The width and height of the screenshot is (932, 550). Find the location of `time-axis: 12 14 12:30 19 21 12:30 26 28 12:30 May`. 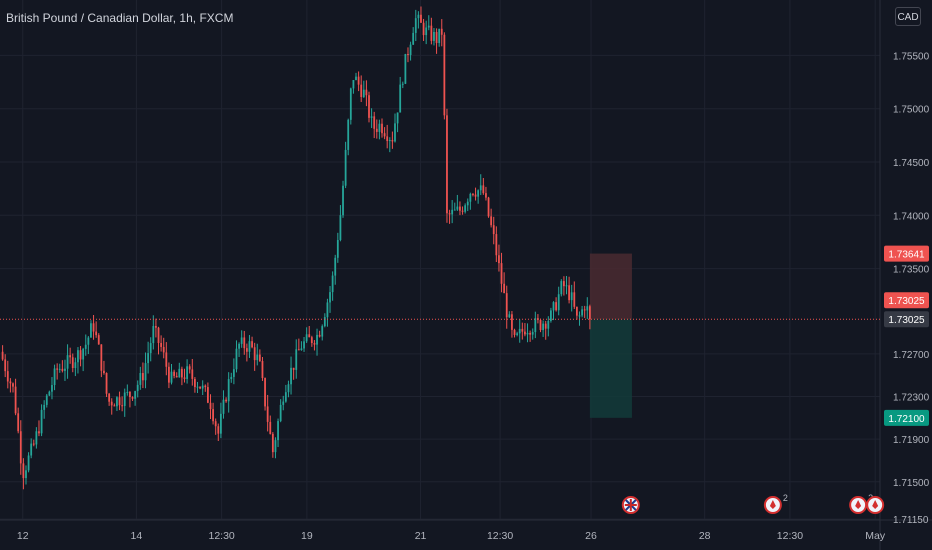

time-axis: 12 14 12:30 19 21 12:30 26 28 12:30 May is located at coordinates (451, 536).